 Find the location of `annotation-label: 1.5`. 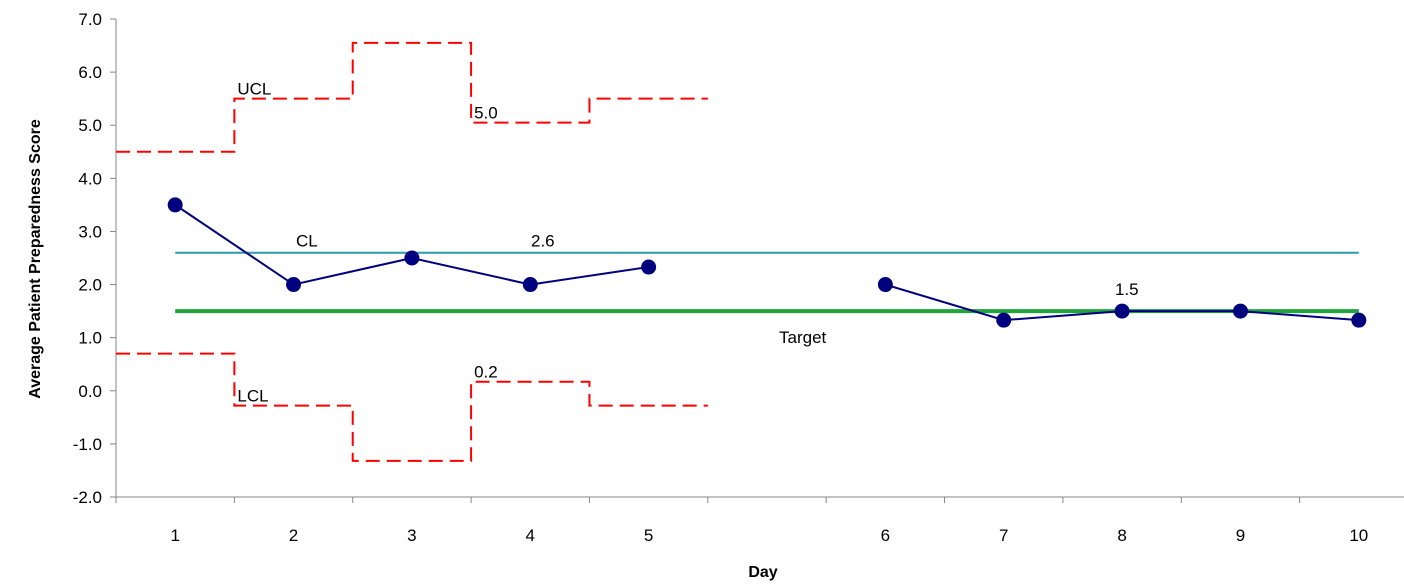

annotation-label: 1.5 is located at coordinates (1127, 289).